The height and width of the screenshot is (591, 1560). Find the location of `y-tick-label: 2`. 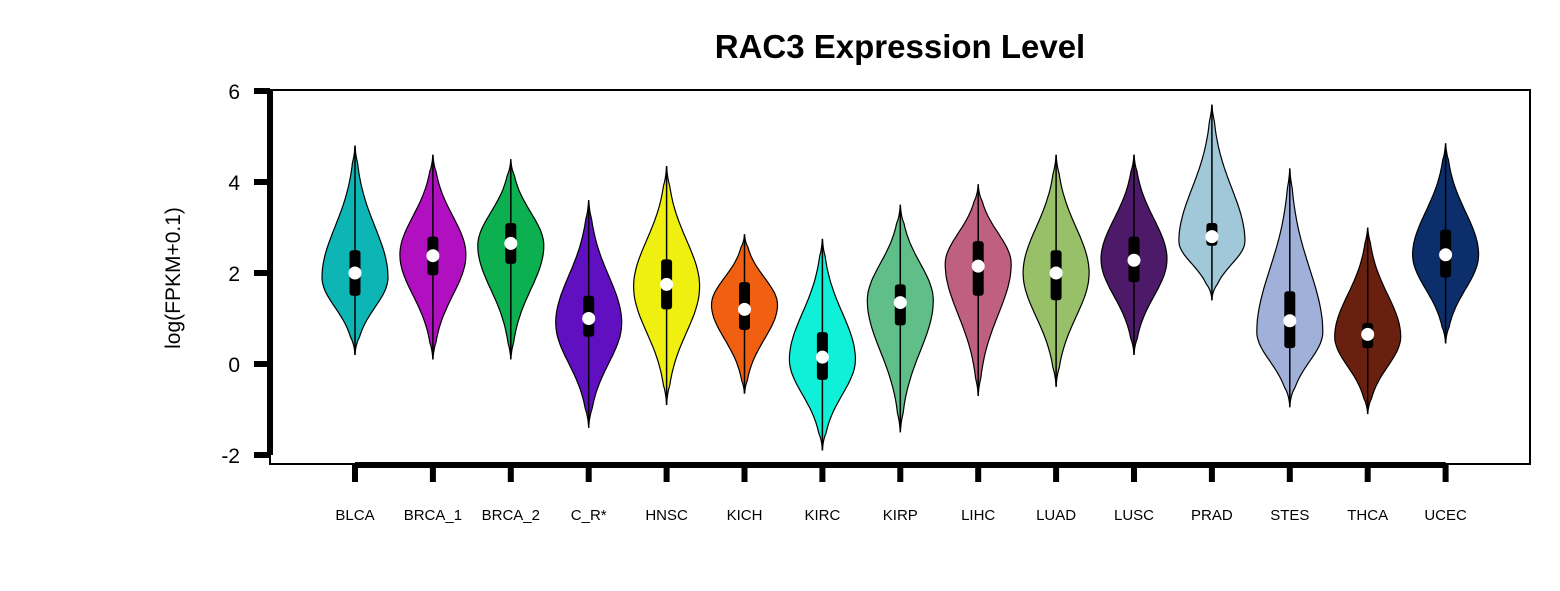

y-tick-label: 2 is located at coordinates (234, 274).